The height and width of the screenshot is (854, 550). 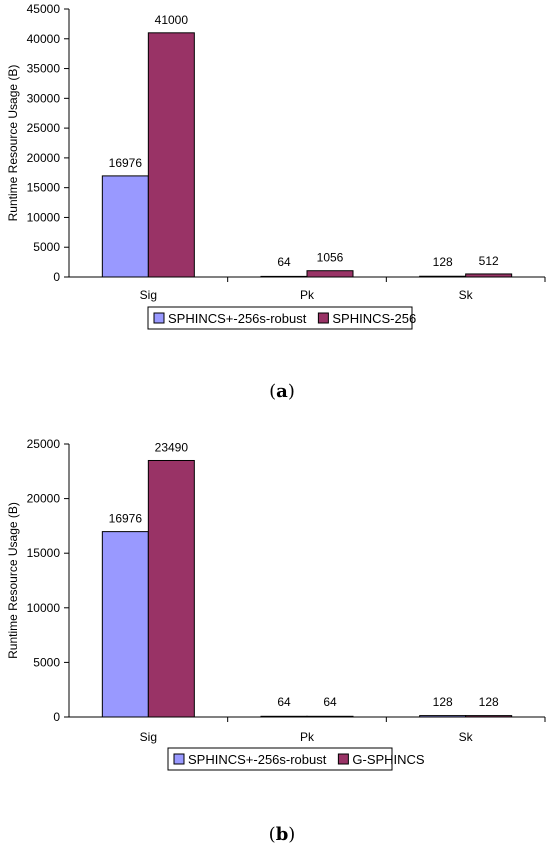 I want to click on caption: (a), so click(x=282, y=391).